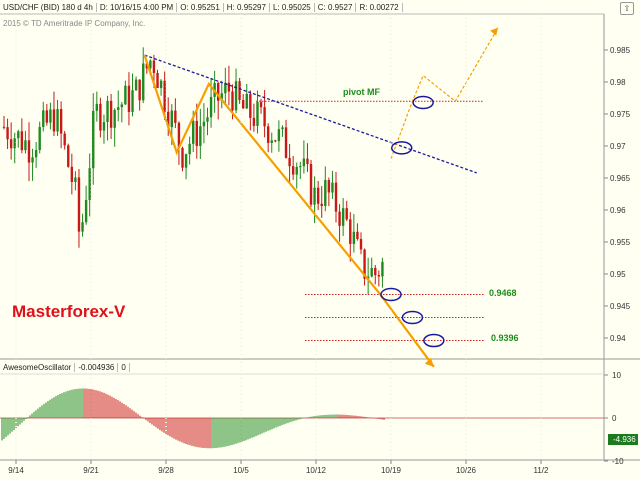  I want to click on date-readout: D: 10/16/15 4:00 PM, so click(137, 7).